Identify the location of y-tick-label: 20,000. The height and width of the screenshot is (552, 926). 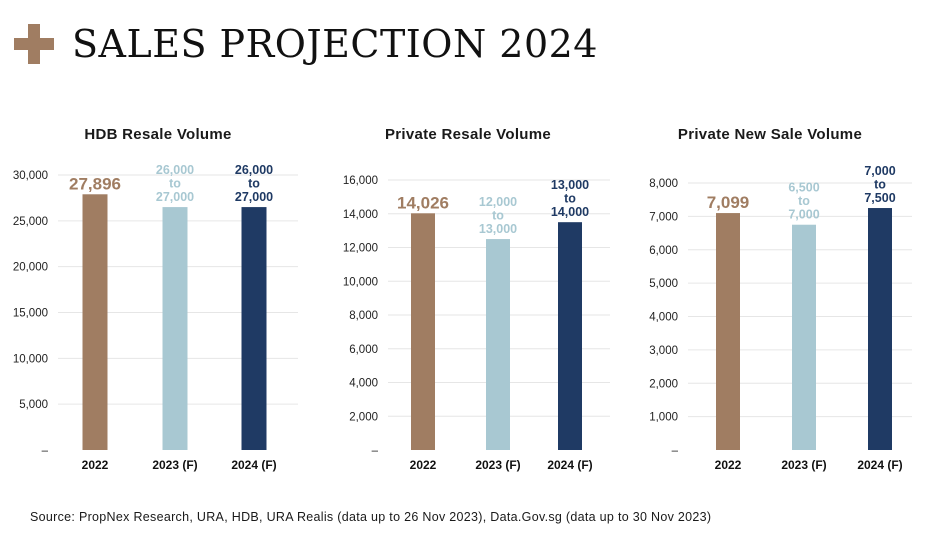
(30, 268).